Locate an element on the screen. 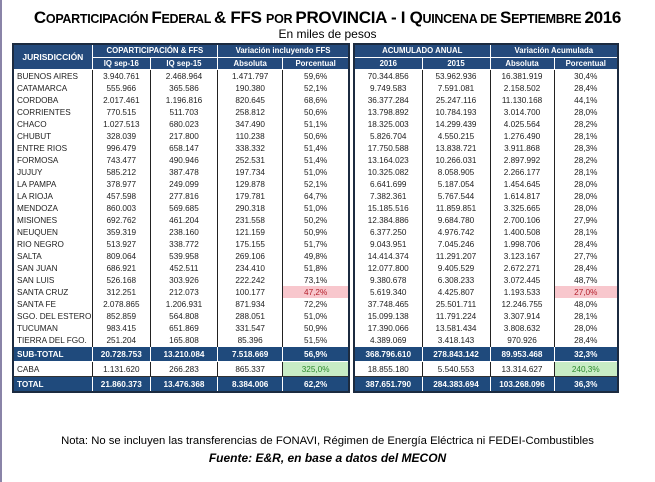 The height and width of the screenshot is (482, 655). header-jurisdiccion: JURISDICCIÓN is located at coordinates (52, 56).